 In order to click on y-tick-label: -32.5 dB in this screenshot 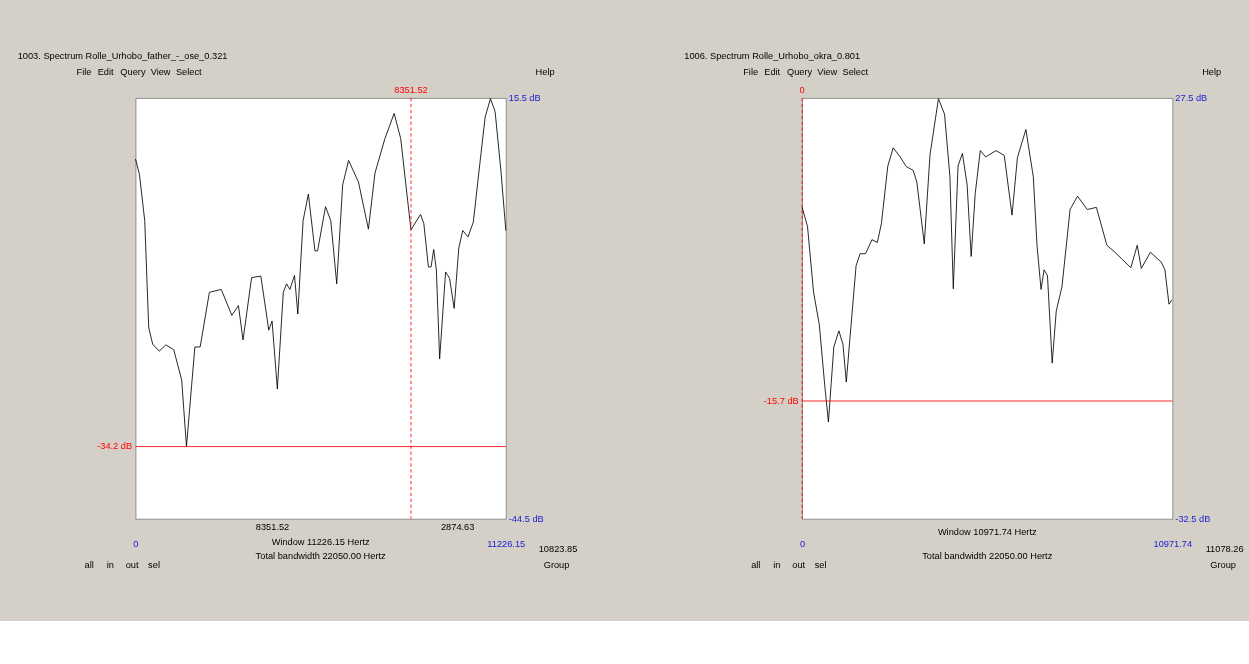, I will do `click(1193, 518)`.